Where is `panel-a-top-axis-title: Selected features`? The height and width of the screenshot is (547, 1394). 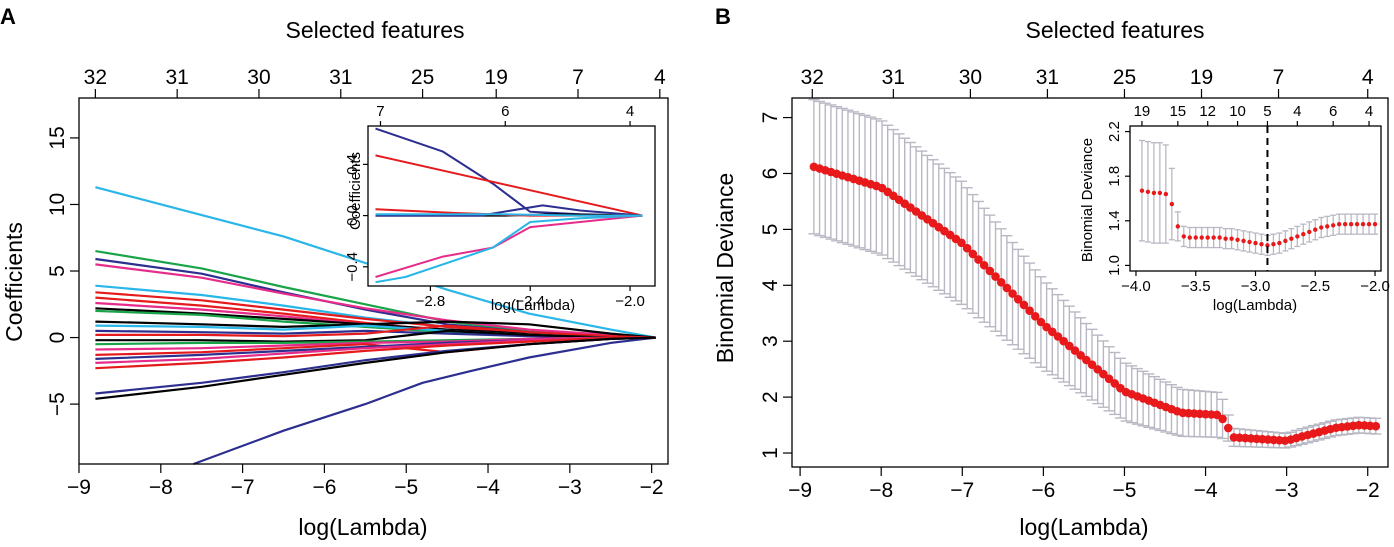 panel-a-top-axis-title: Selected features is located at coordinates (374, 30).